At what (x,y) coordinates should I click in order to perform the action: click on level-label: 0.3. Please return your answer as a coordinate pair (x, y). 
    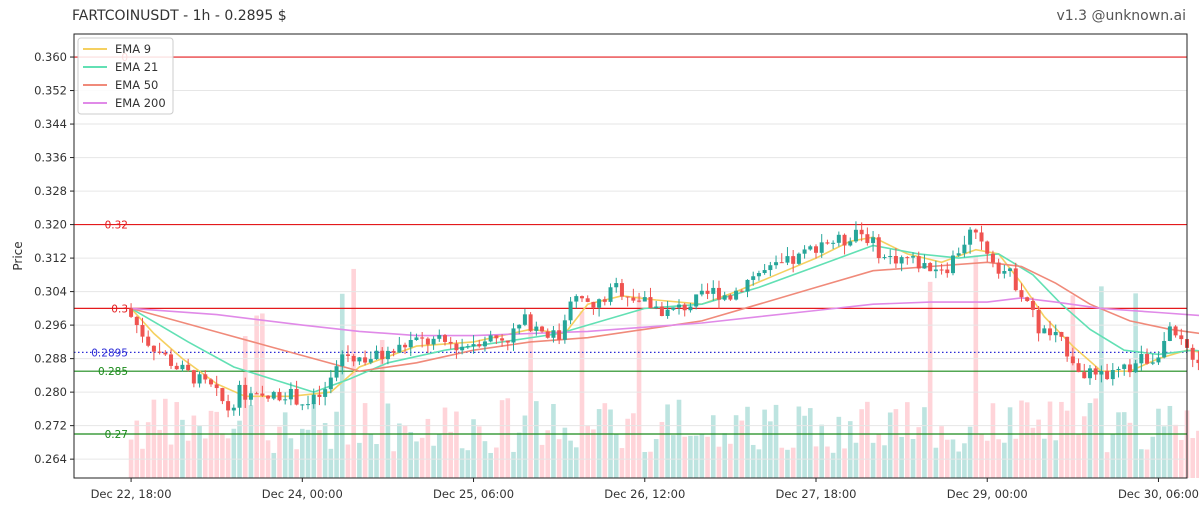
    Looking at the image, I should click on (119, 309).